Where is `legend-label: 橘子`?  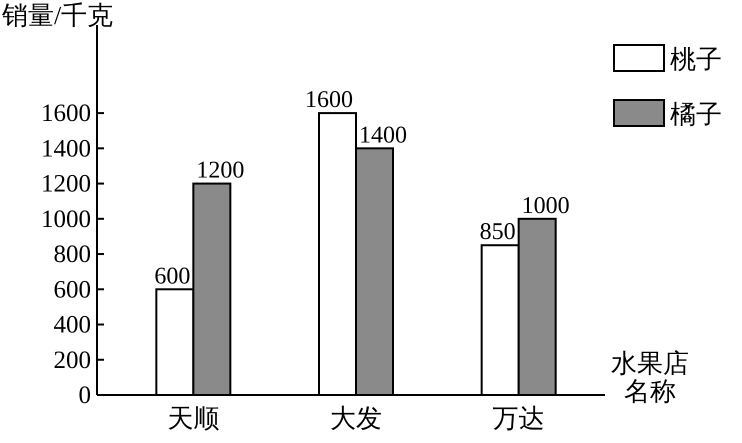
legend-label: 橘子 is located at coordinates (696, 114).